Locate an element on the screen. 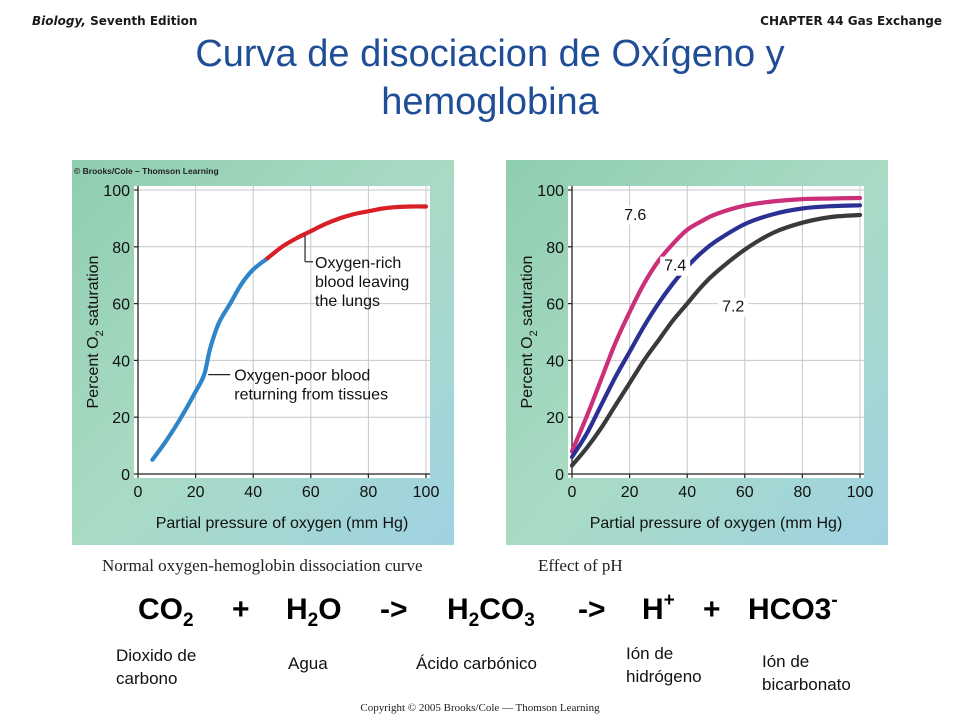  annotation-text: the lungs is located at coordinates (347, 301).